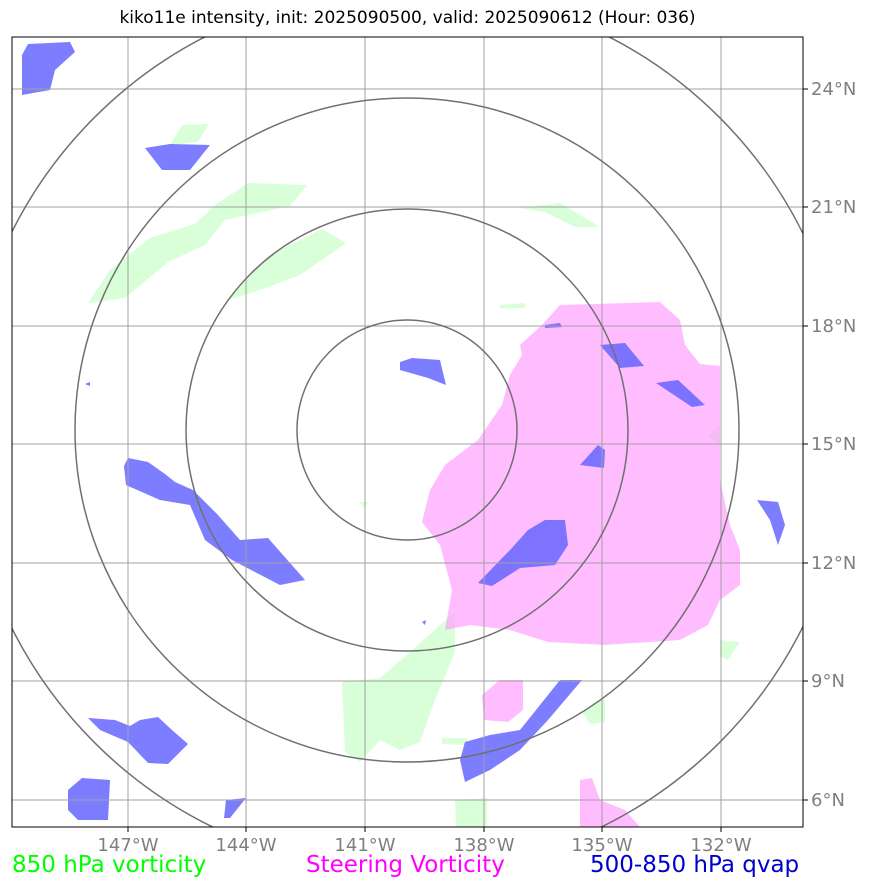 Image resolution: width=873 pixels, height=891 pixels. I want to click on range-ring, so click(407, 430).